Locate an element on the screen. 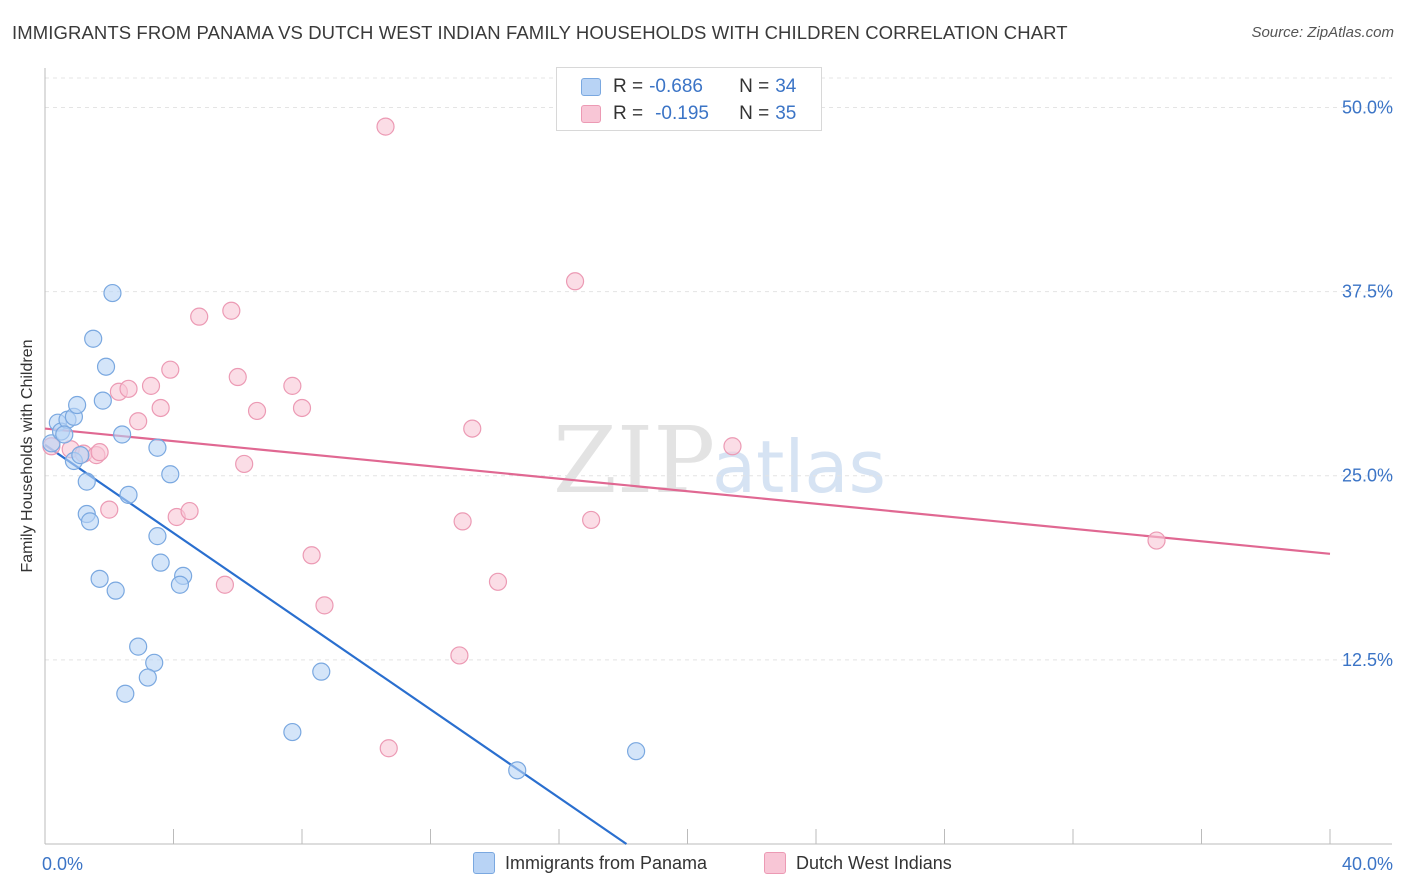 The width and height of the screenshot is (1406, 892). source-label: Source: ZipAtlas.com is located at coordinates (1322, 32).